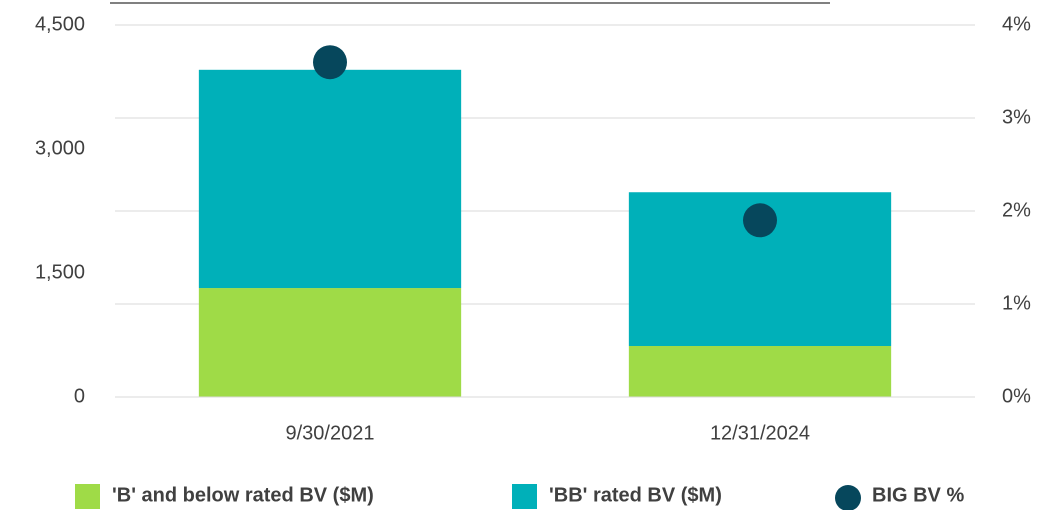 The image size is (1043, 510). I want to click on legend-label: BIG BV %, so click(918, 495).